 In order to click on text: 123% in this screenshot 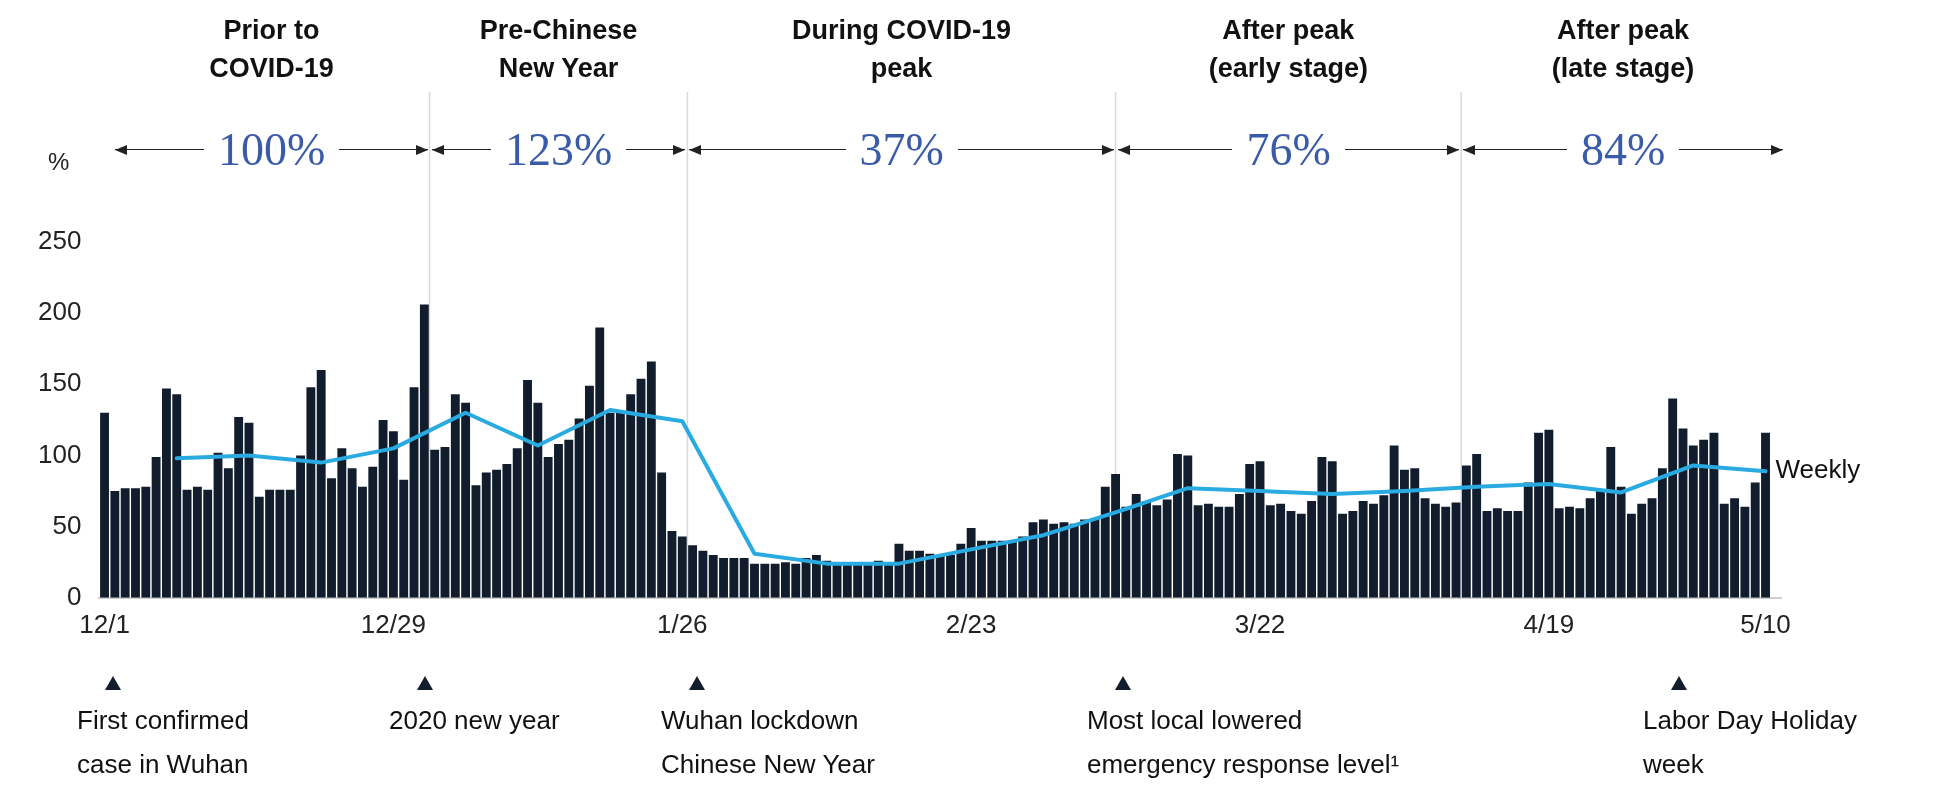, I will do `click(558, 150)`.